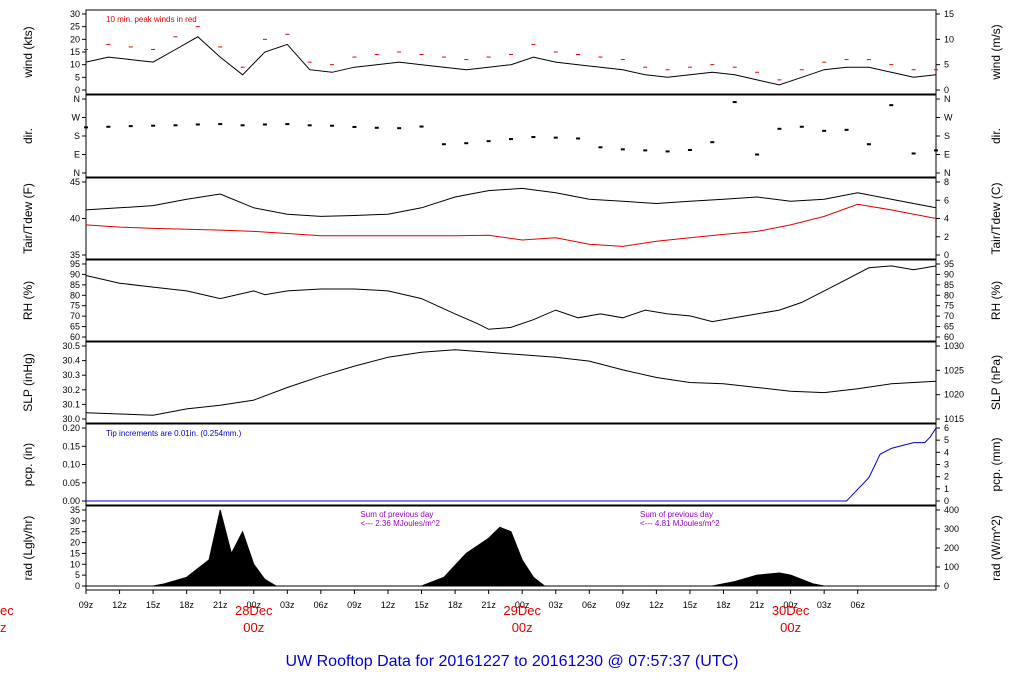  What do you see at coordinates (75, 327) in the screenshot?
I see `y-tick-label: 65` at bounding box center [75, 327].